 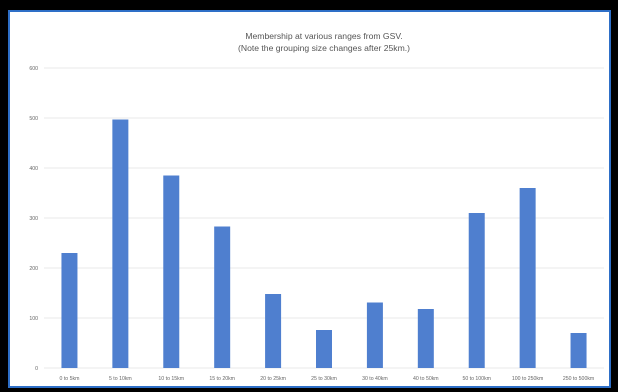 I want to click on y-tick-label: 300, so click(x=33, y=219).